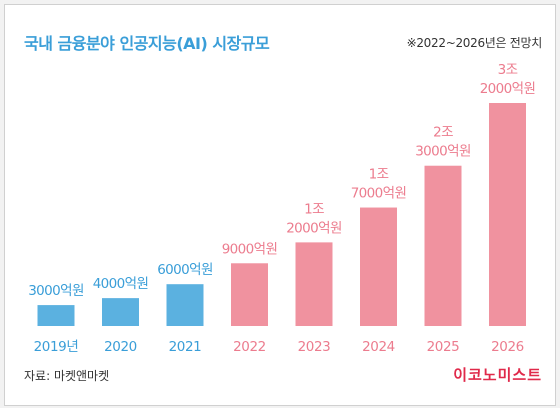 The image size is (560, 408). What do you see at coordinates (56, 347) in the screenshot?
I see `year-label-0: 2019년` at bounding box center [56, 347].